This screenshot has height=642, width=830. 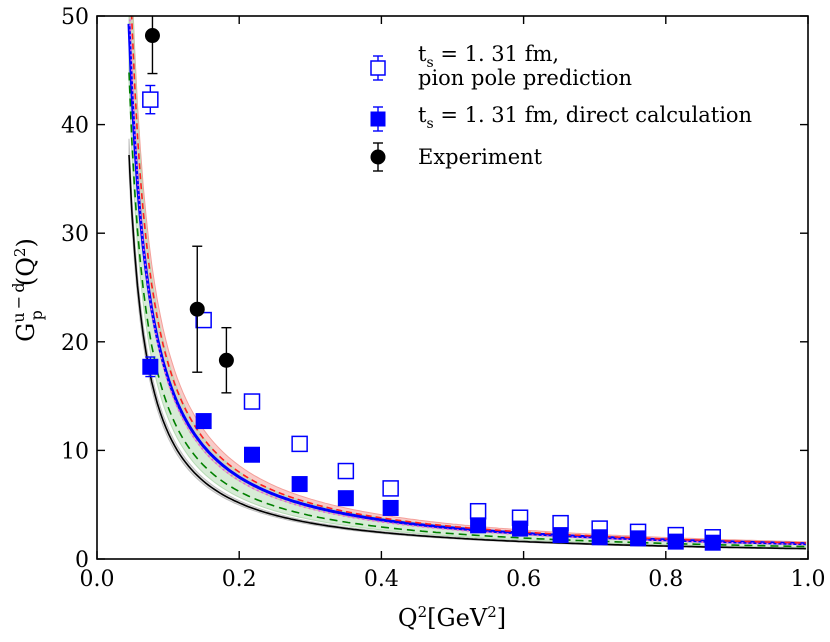 I want to click on y-tick-label: 20, so click(x=75, y=343).